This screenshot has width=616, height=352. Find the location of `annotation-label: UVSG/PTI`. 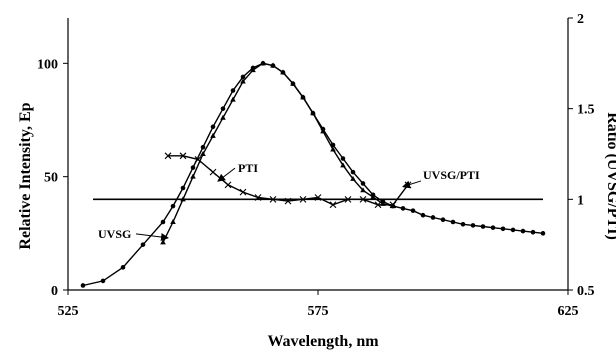

annotation-label: UVSG/PTI is located at coordinates (451, 175).